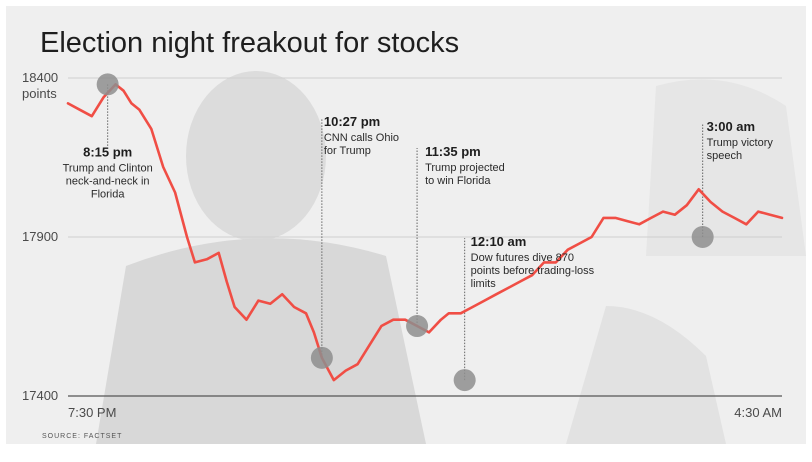  What do you see at coordinates (108, 181) in the screenshot?
I see `annotation-text: neck-and-neck in` at bounding box center [108, 181].